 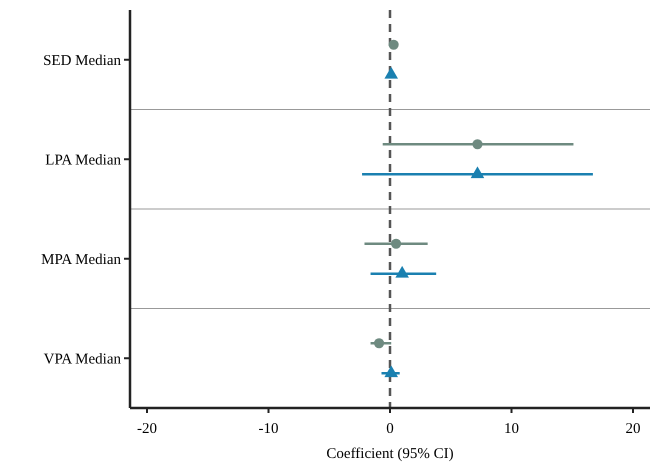 What do you see at coordinates (81, 260) in the screenshot?
I see `y-tick-label: MPA Median` at bounding box center [81, 260].